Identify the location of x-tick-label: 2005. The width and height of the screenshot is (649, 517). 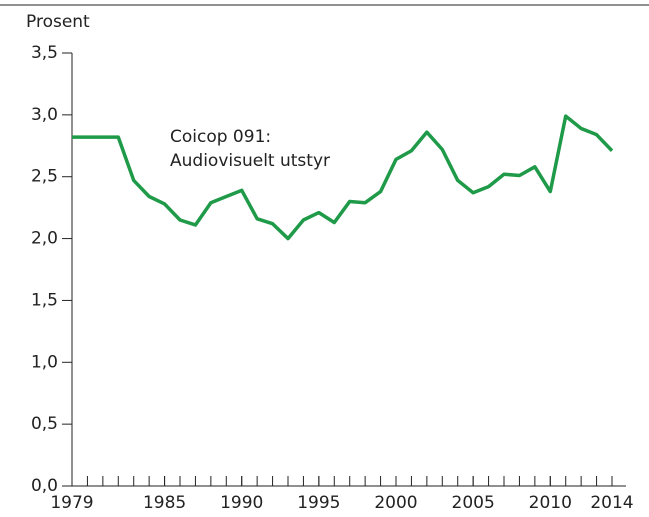
(473, 503).